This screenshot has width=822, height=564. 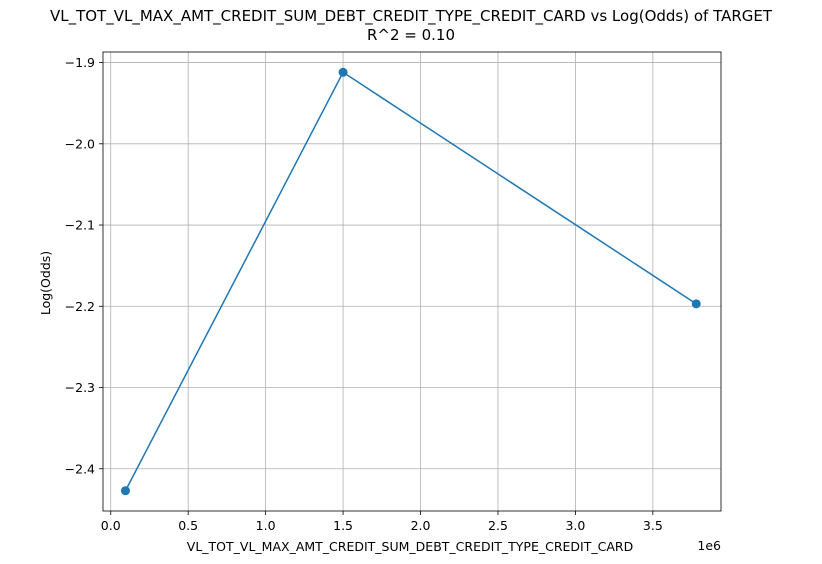 I want to click on x-tick-label: 2.5, so click(x=498, y=525).